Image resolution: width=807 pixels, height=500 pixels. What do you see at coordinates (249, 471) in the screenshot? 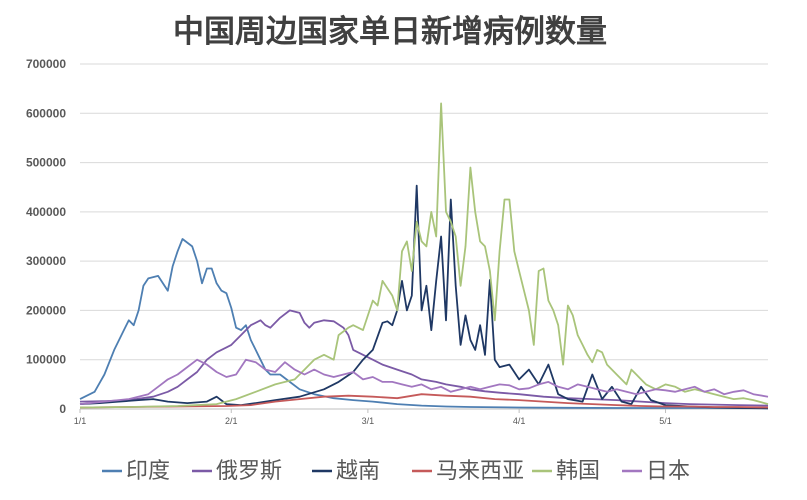
I see `legend-label: 俄罗斯` at bounding box center [249, 471].